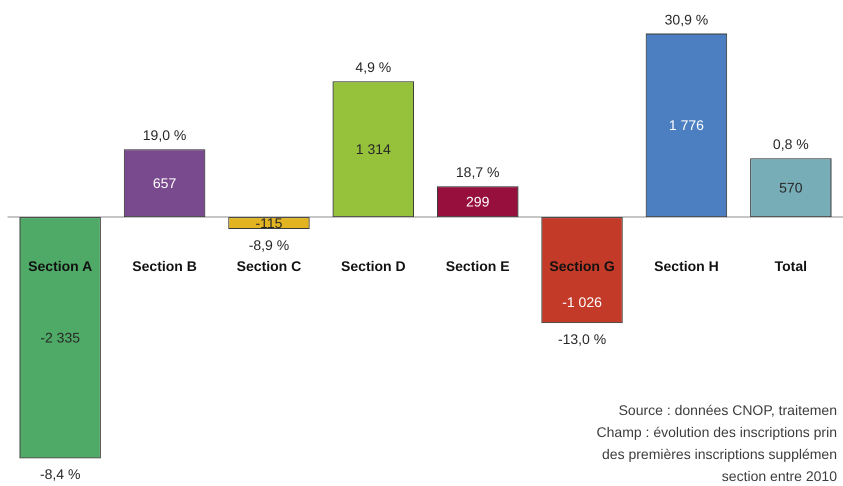  What do you see at coordinates (164, 183) in the screenshot?
I see `data-label: 657` at bounding box center [164, 183].